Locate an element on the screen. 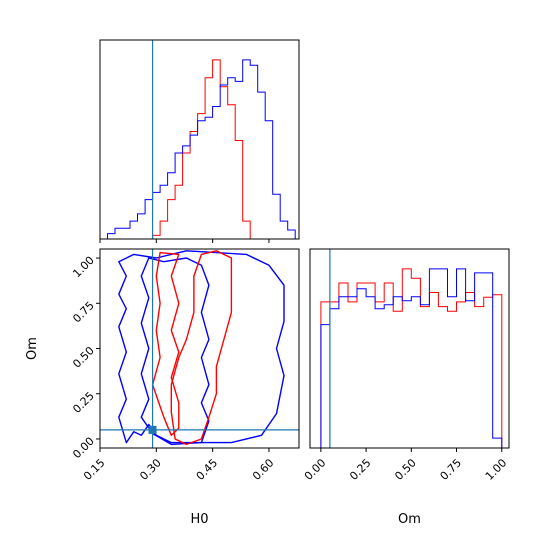  contour-xtick-label-1: 0.30 is located at coordinates (150, 469).